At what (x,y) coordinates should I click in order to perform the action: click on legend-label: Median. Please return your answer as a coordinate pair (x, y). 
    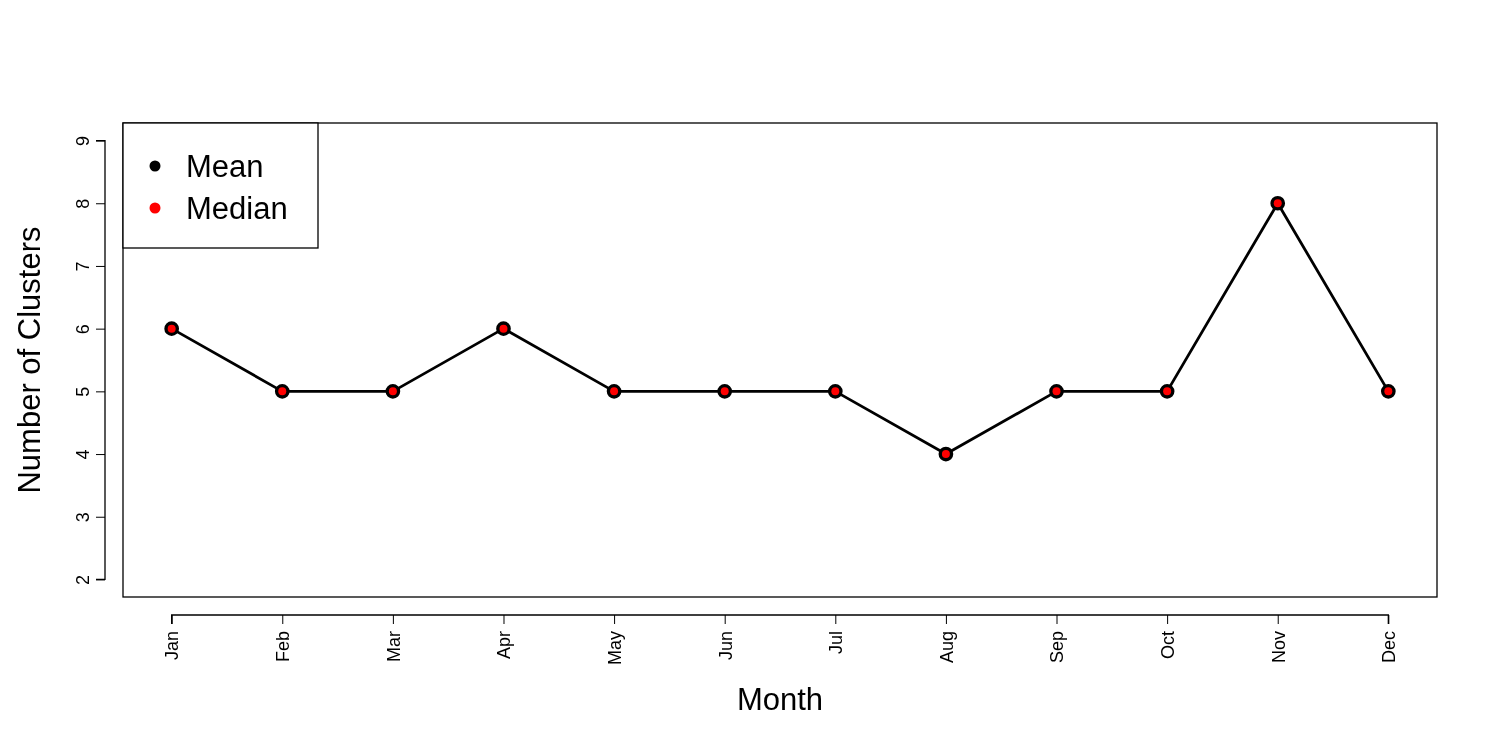
    Looking at the image, I should click on (237, 208).